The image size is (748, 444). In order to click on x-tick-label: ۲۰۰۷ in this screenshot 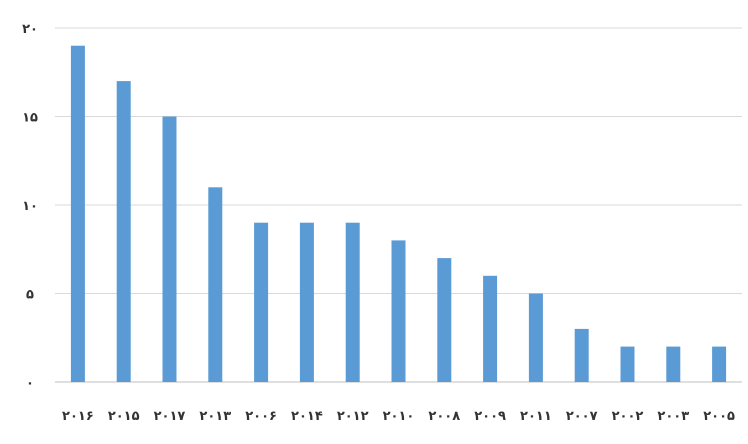, I will do `click(582, 416)`.